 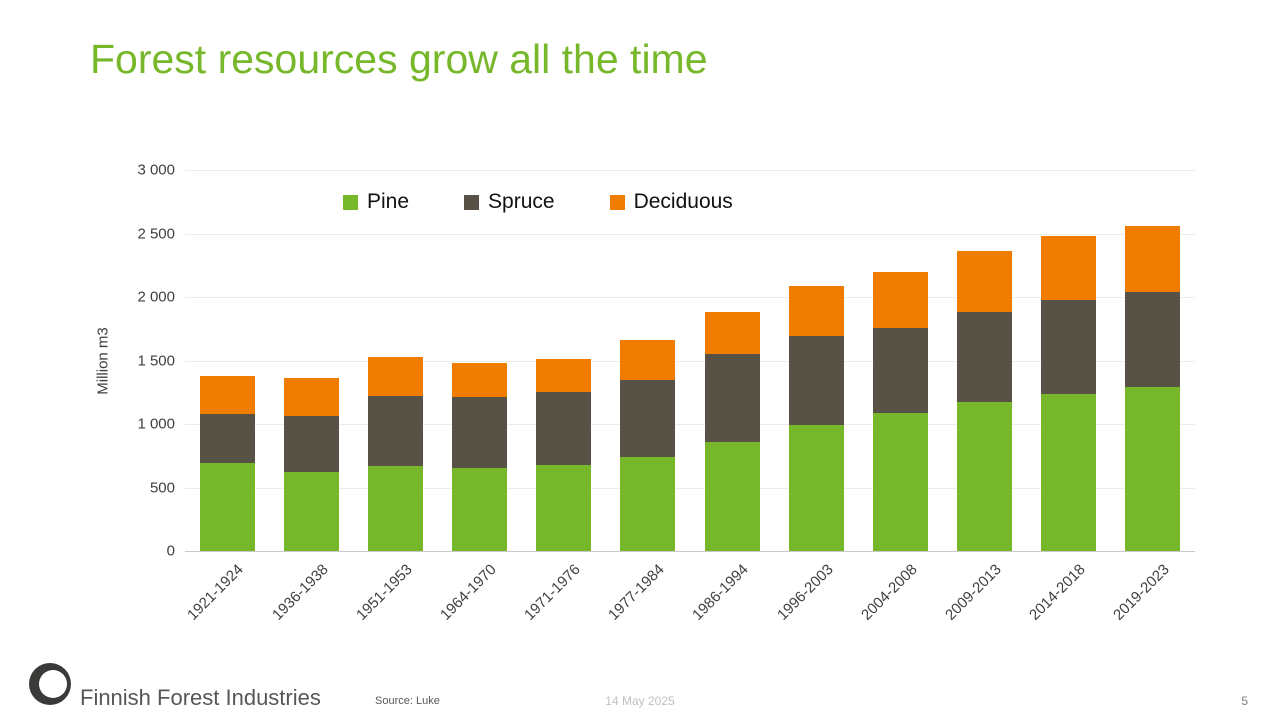 I want to click on finnish-forest-industries-logo-icon, so click(x=50, y=686).